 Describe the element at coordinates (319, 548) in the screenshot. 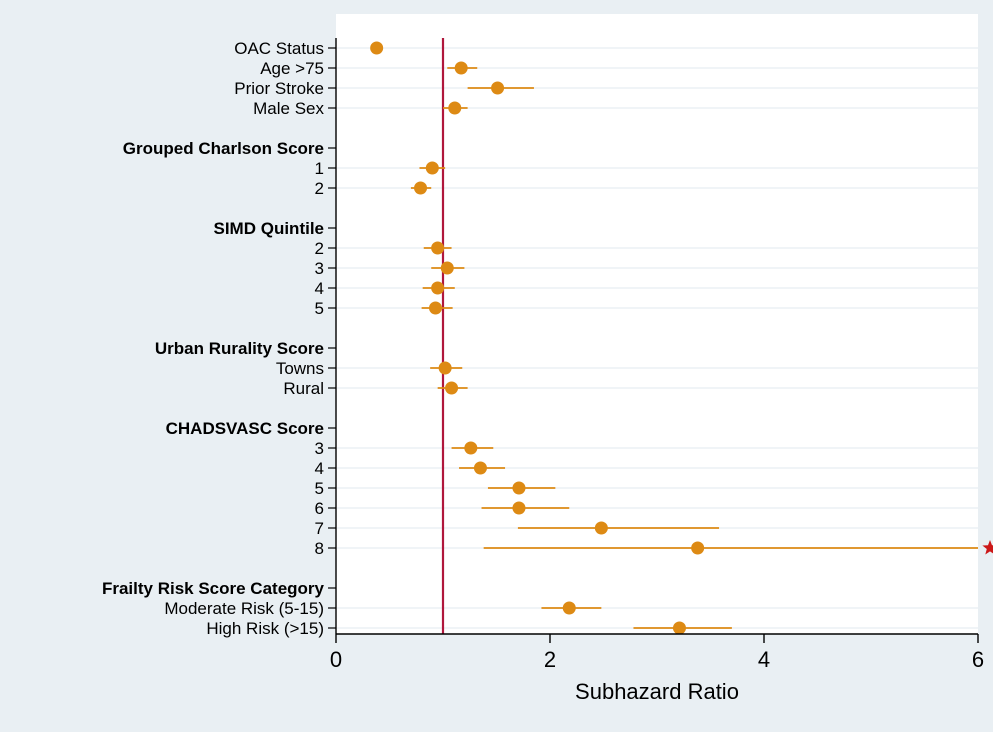

I see `row-label: 8` at that location.